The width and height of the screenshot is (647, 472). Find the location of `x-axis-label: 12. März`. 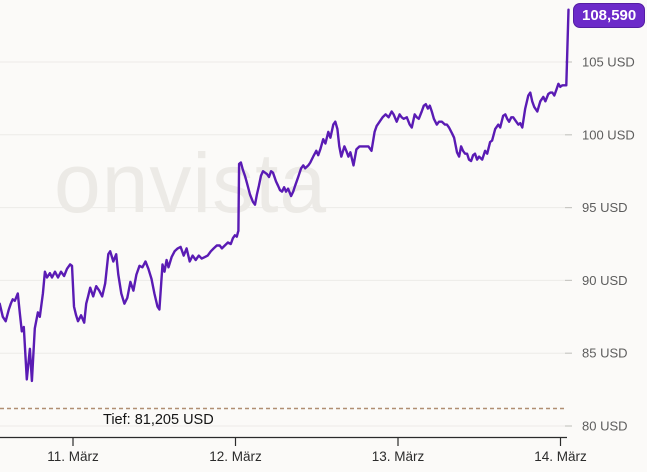

x-axis-label: 12. März is located at coordinates (235, 456).